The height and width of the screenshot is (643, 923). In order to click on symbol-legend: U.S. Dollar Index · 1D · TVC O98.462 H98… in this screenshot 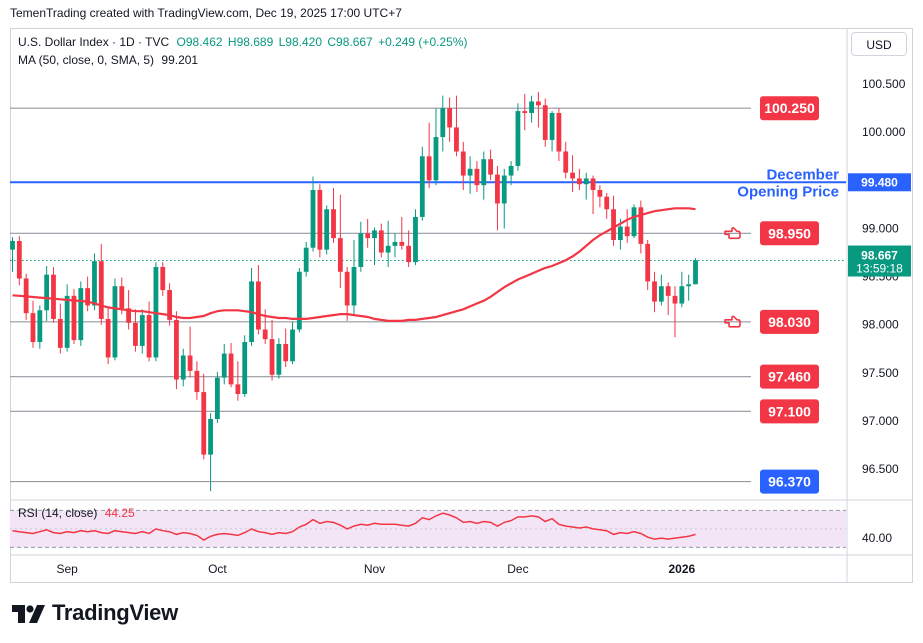, I will do `click(242, 42)`.